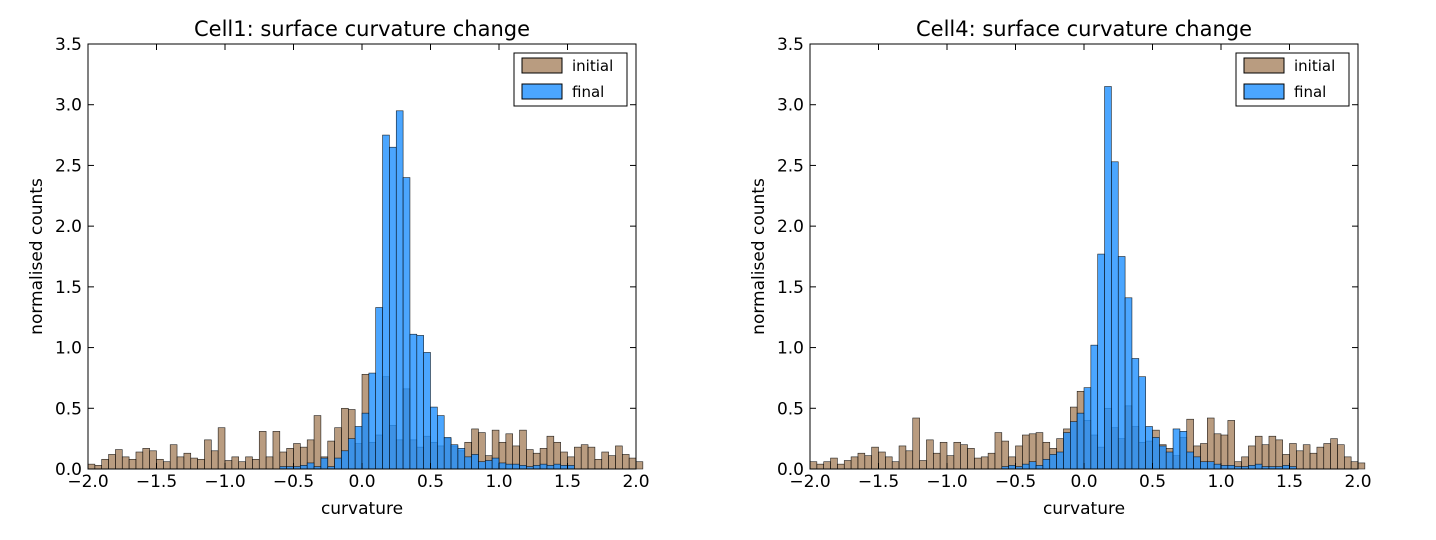 This screenshot has width=1436, height=540. What do you see at coordinates (790, 349) in the screenshot?
I see `y-tick-label: 1.0` at bounding box center [790, 349].